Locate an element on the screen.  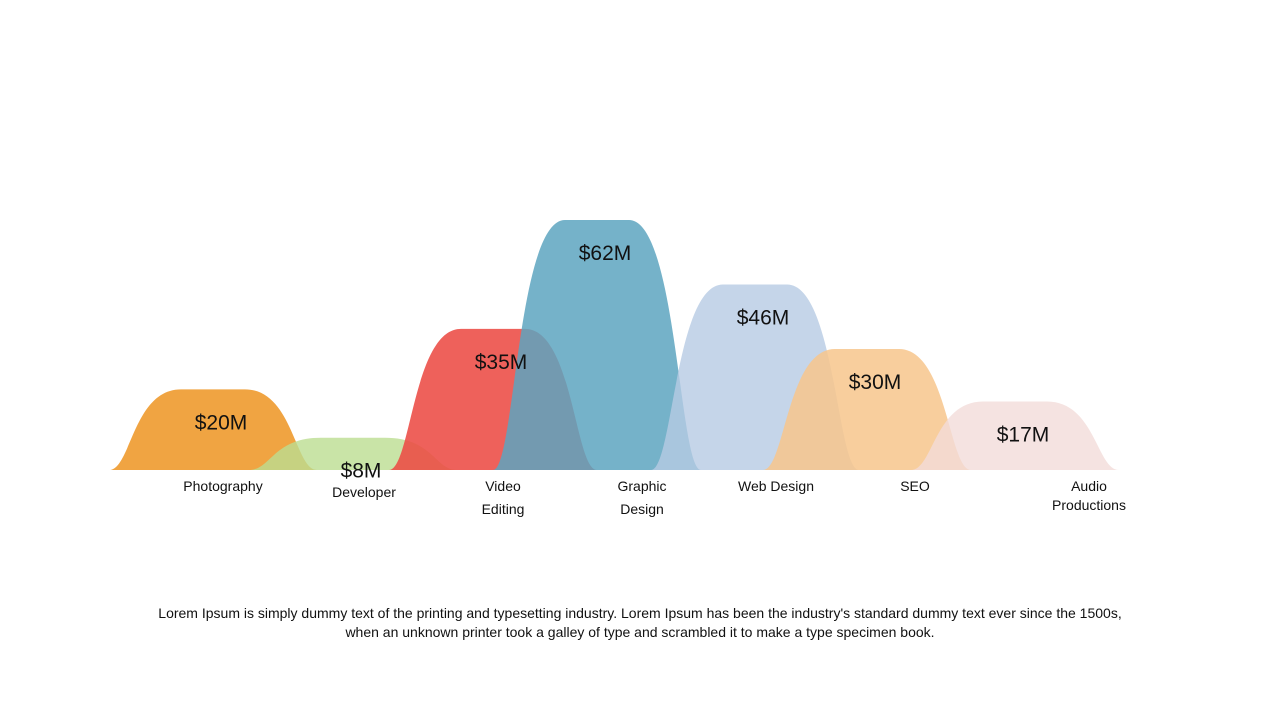
category-label-line: Productions is located at coordinates (1089, 505).